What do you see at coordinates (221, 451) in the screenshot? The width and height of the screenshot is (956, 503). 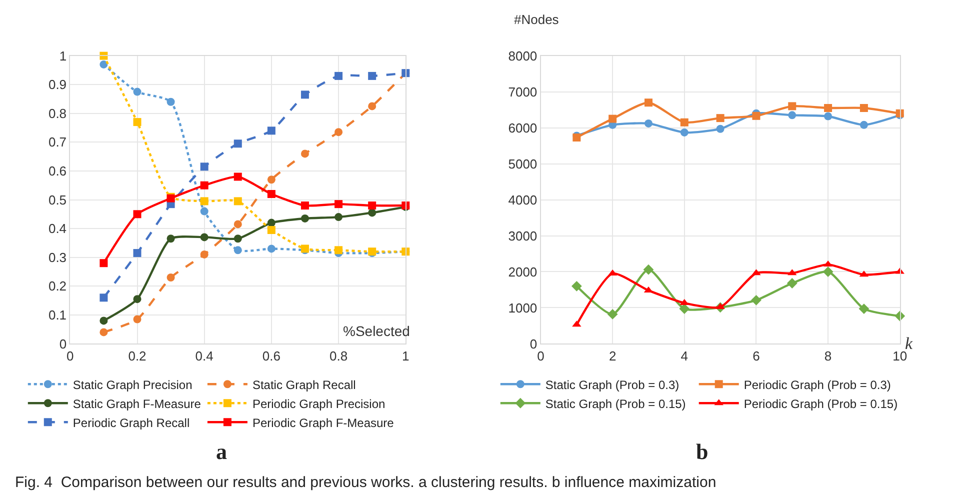 I see `text: a` at bounding box center [221, 451].